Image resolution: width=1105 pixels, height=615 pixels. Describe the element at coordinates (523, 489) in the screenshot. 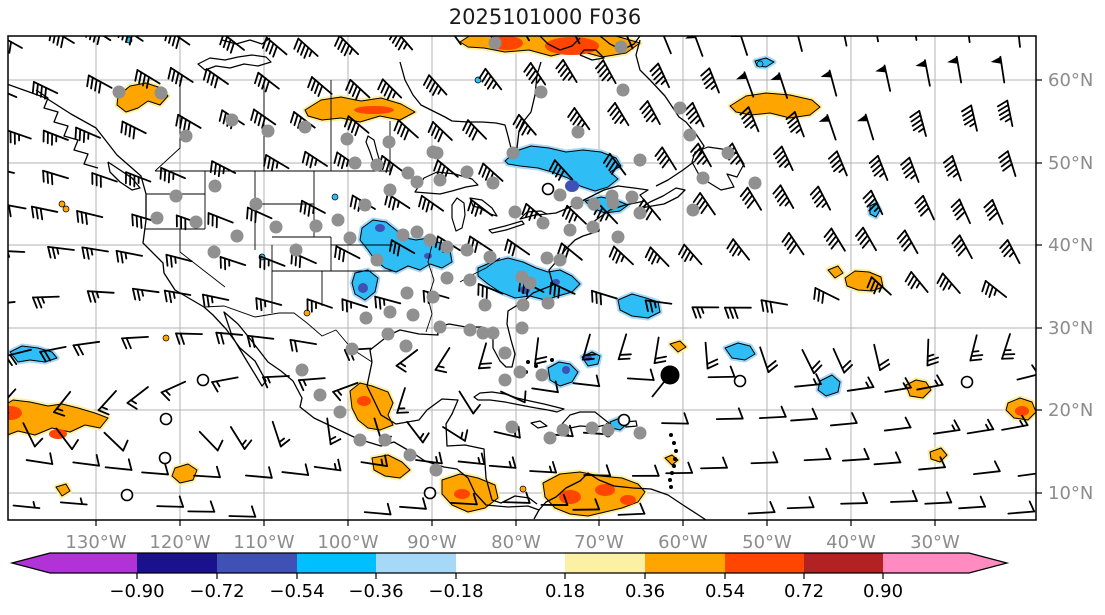

I see `contour-speck` at that location.